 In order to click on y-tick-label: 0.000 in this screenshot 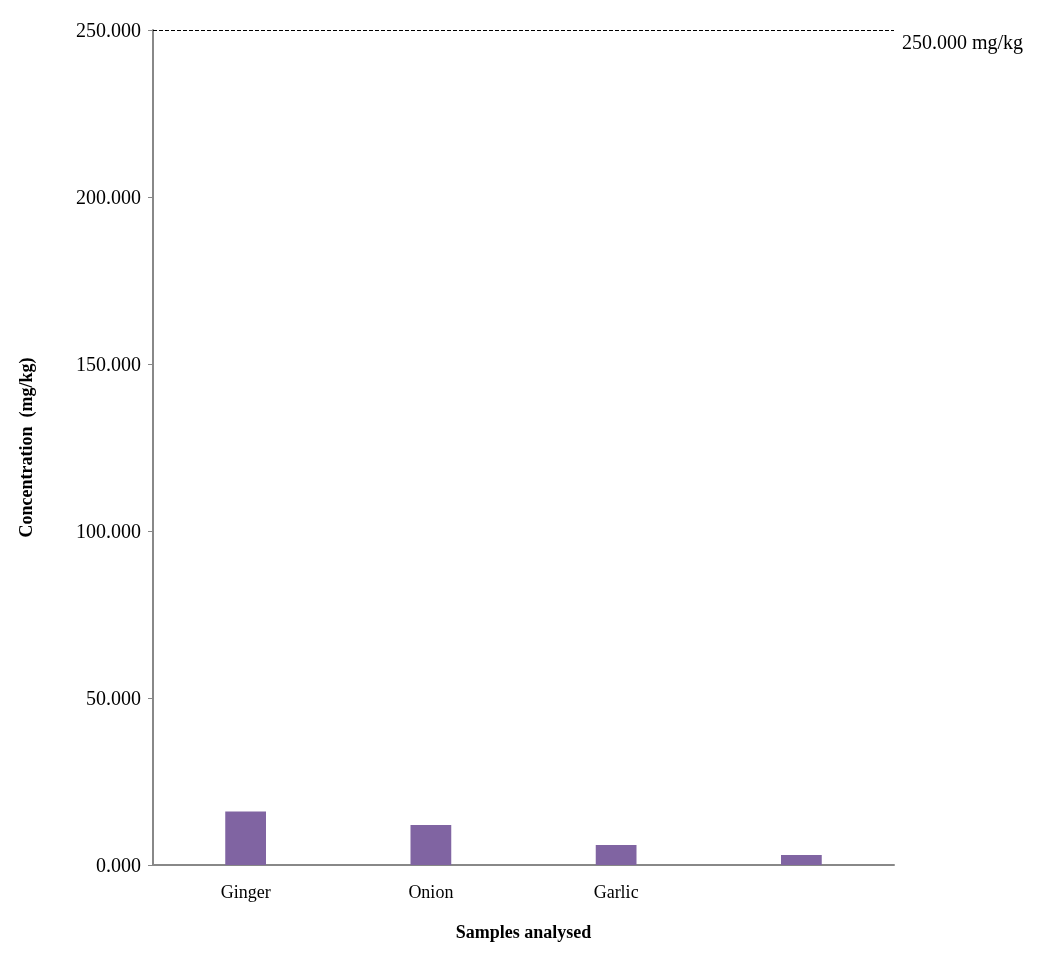, I will do `click(118, 865)`.